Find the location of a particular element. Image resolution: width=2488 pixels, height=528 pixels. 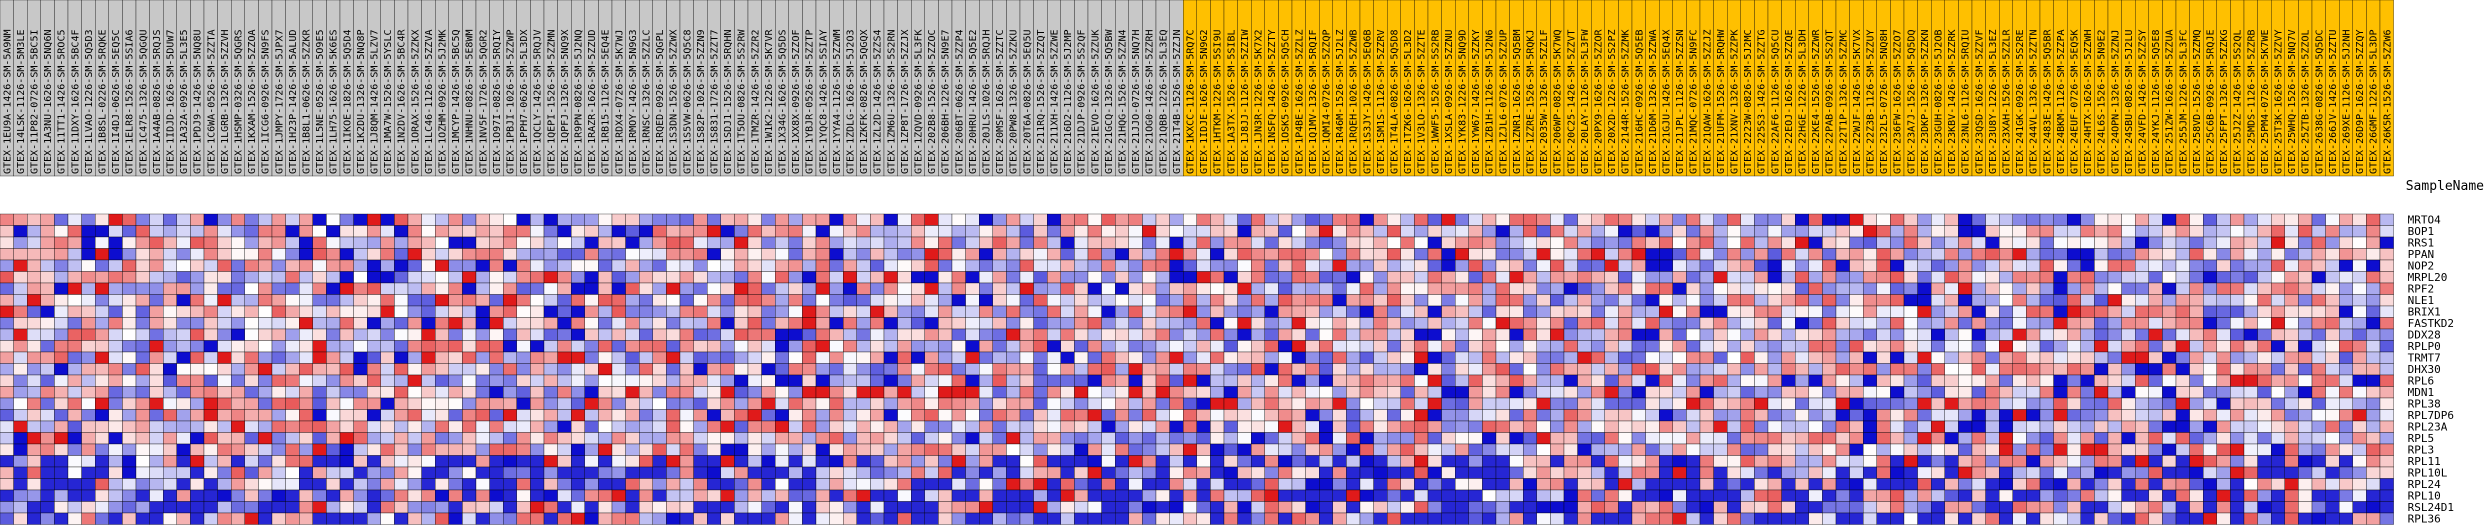

column-label: GTEX-2223W-0826-SM-5J2MC is located at coordinates (1748, 102).